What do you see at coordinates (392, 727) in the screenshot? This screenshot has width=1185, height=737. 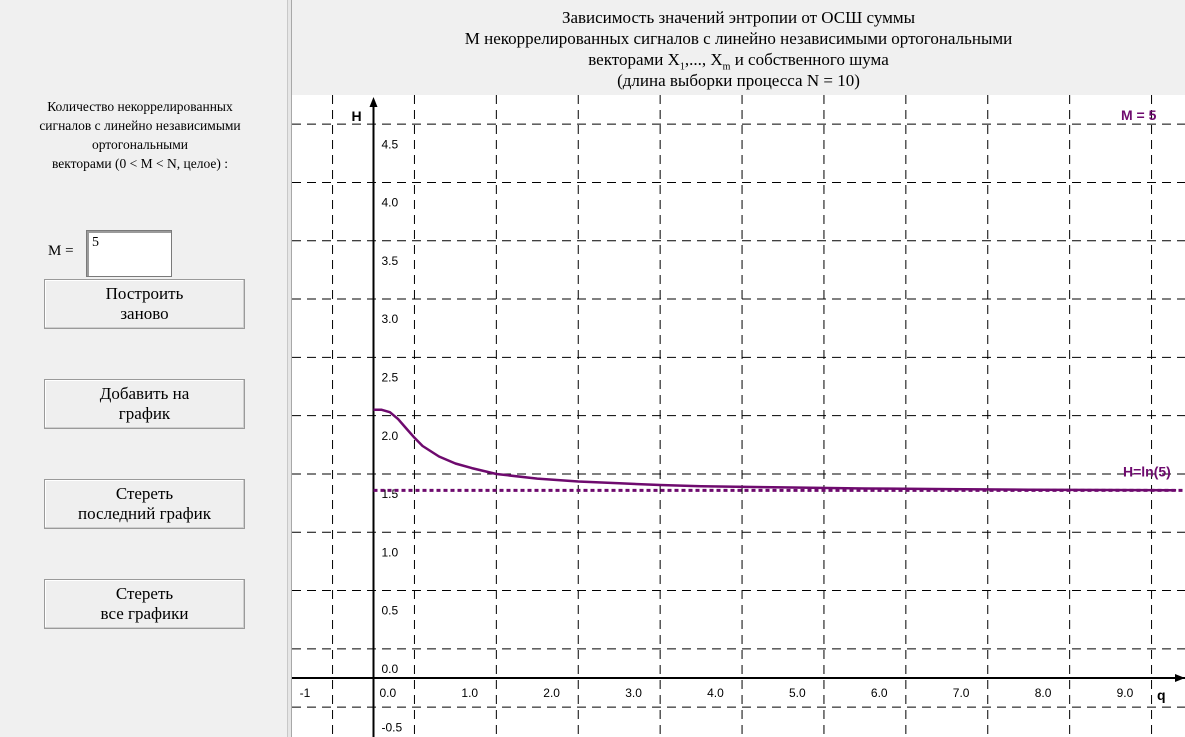 I see `y-tick-label: -0.5` at bounding box center [392, 727].